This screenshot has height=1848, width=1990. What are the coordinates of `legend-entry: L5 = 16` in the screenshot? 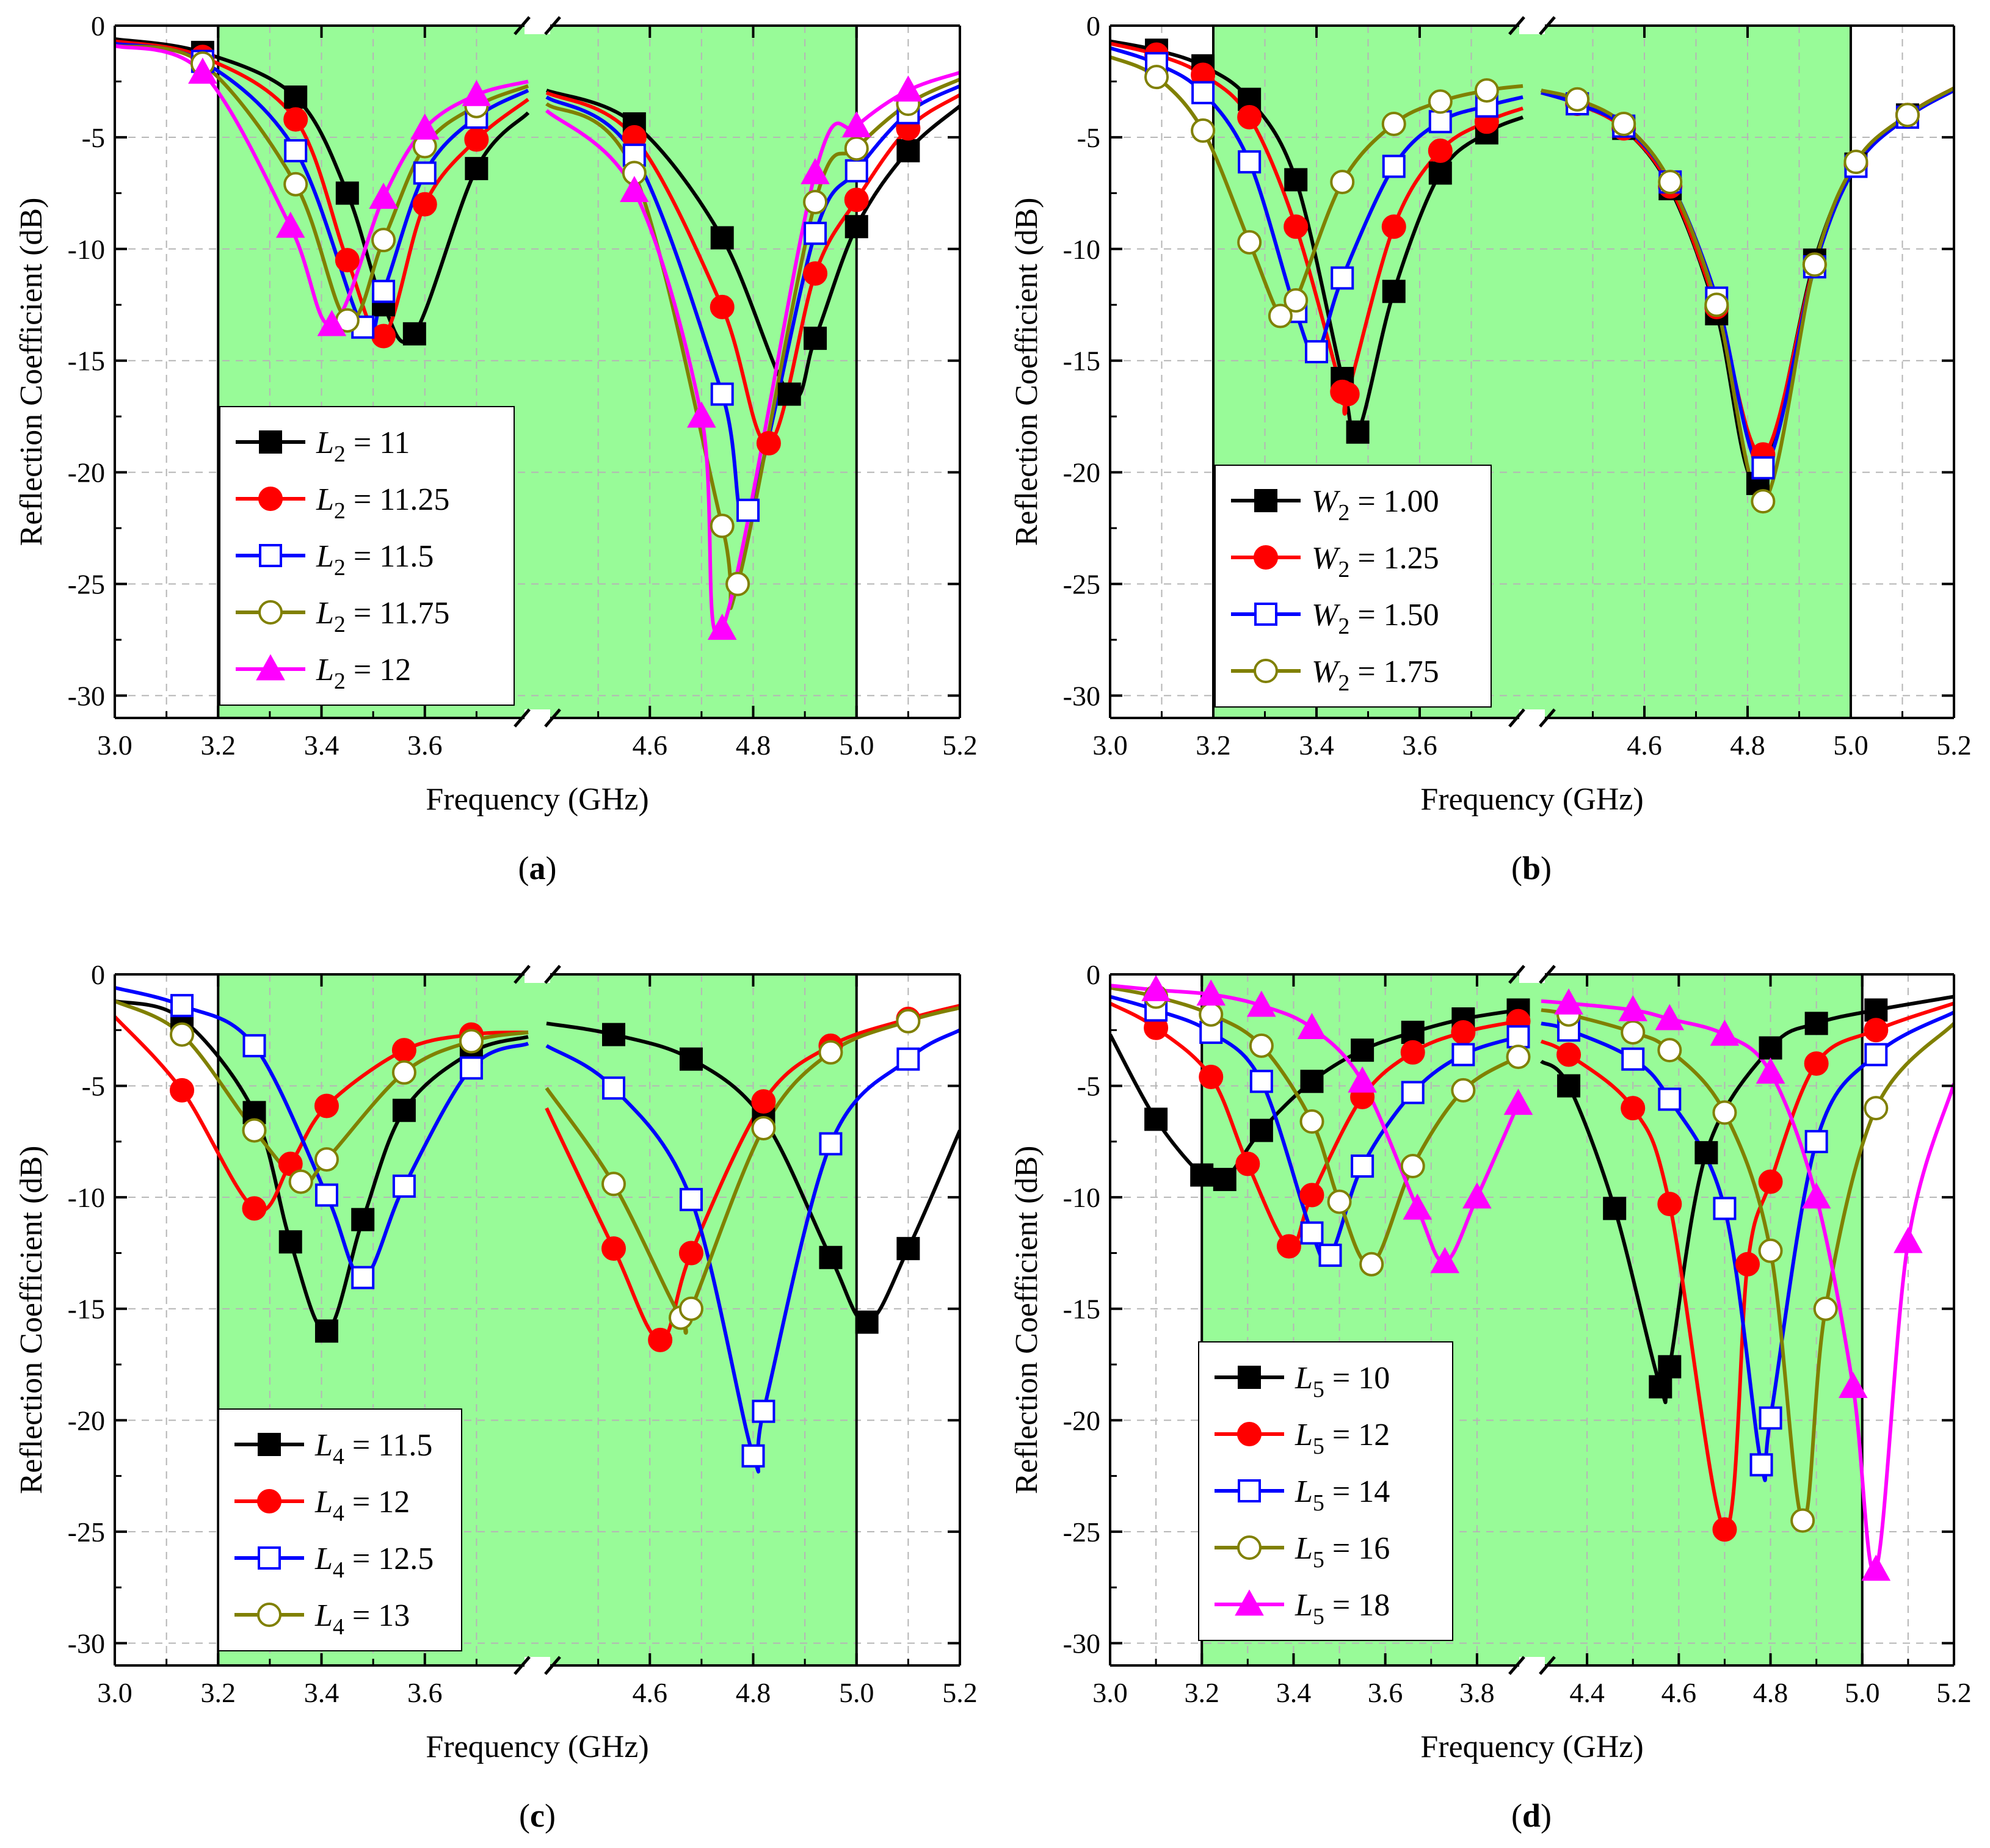 It's located at (1303, 1552).